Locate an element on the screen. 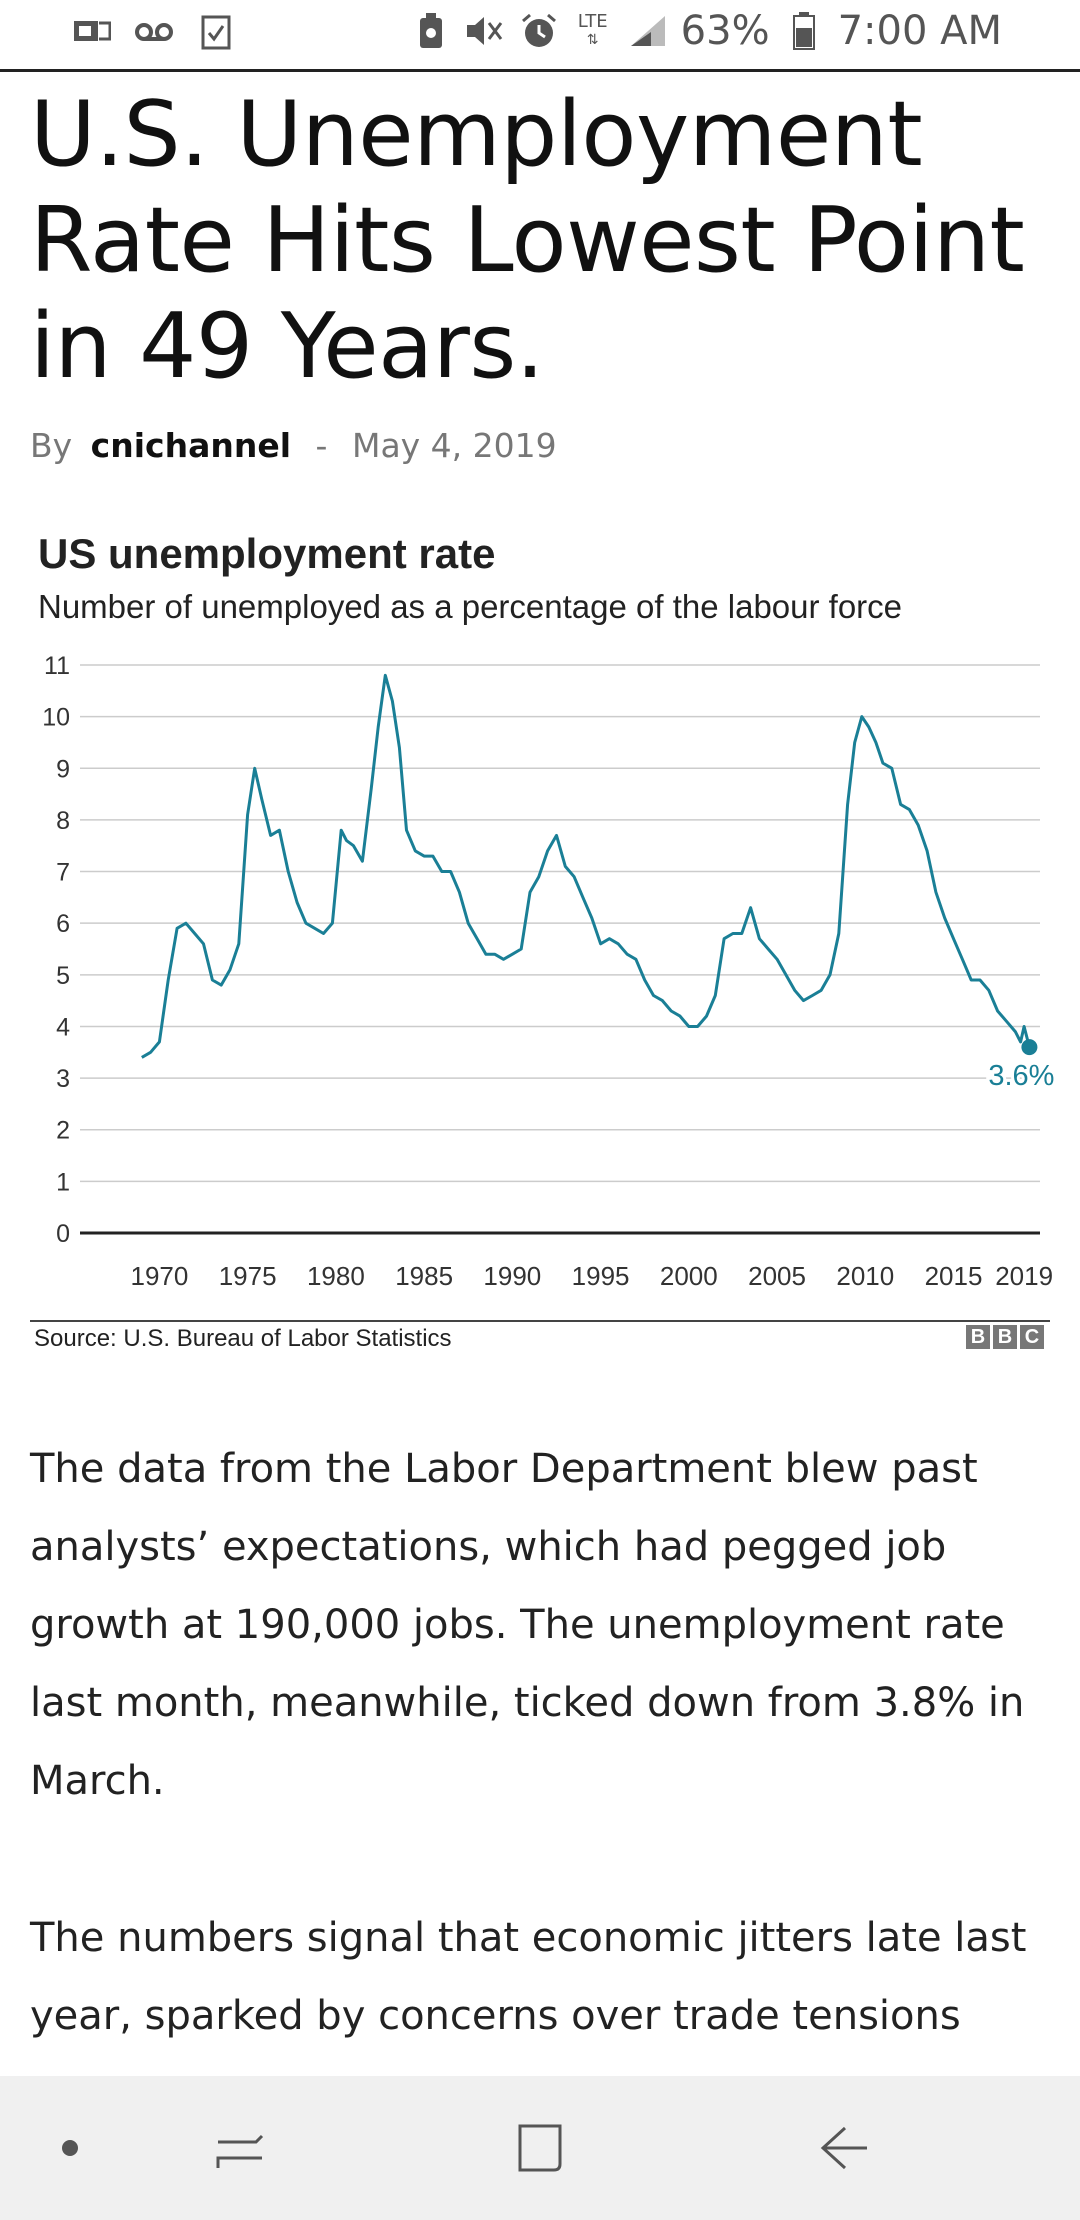  publish-date: May 4, 2019 is located at coordinates (454, 445).